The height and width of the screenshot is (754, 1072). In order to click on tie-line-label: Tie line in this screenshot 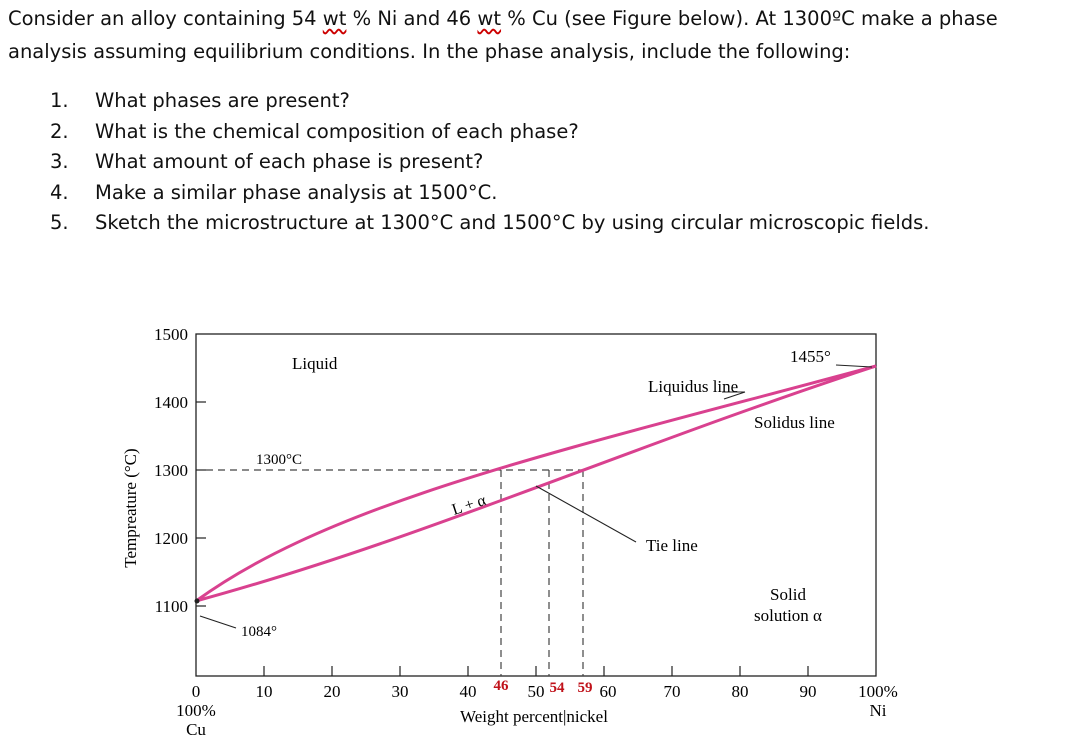, I will do `click(672, 545)`.